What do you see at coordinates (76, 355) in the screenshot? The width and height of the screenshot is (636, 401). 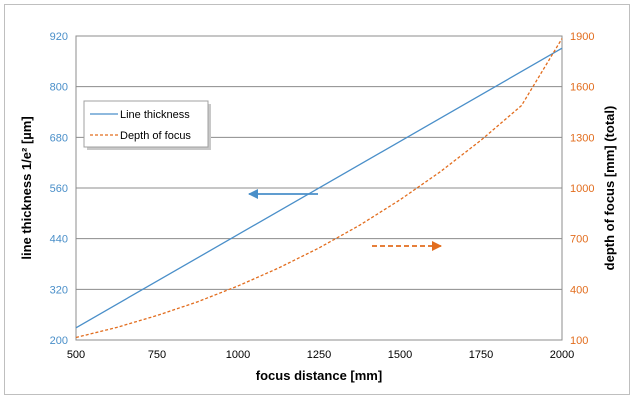 I see `x-tick-label: 500` at bounding box center [76, 355].